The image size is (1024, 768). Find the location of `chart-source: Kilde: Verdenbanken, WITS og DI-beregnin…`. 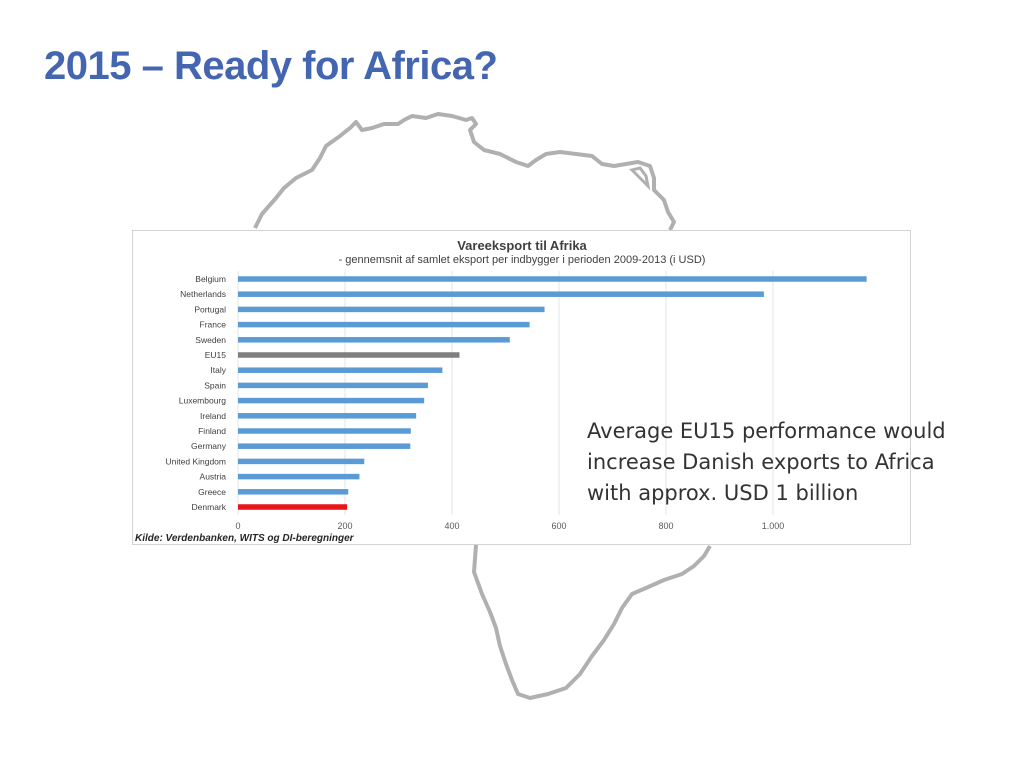

chart-source: Kilde: Verdenbanken, WITS og DI-beregnin… is located at coordinates (245, 538).